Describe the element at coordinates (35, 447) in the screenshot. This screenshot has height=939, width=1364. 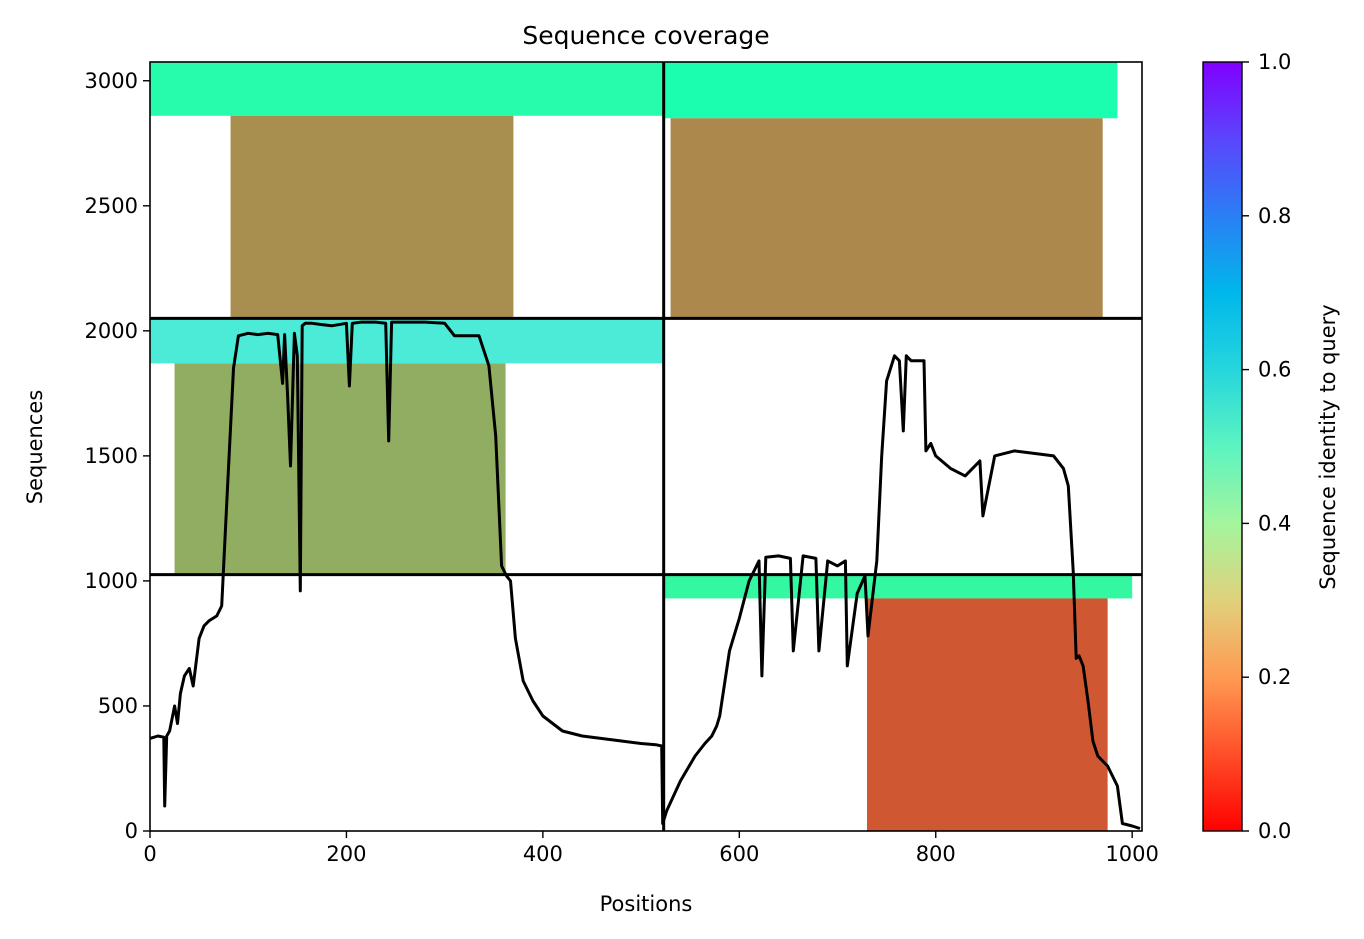
I see `y-axis-label: Sequences` at that location.